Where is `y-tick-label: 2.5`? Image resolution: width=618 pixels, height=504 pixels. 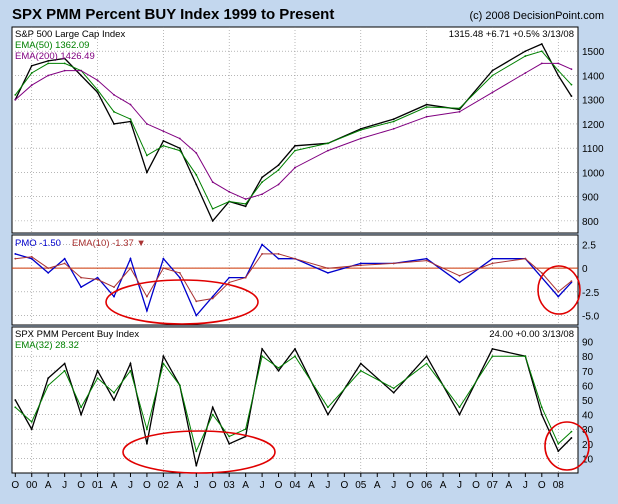
y-tick-label: 2.5 is located at coordinates (589, 245).